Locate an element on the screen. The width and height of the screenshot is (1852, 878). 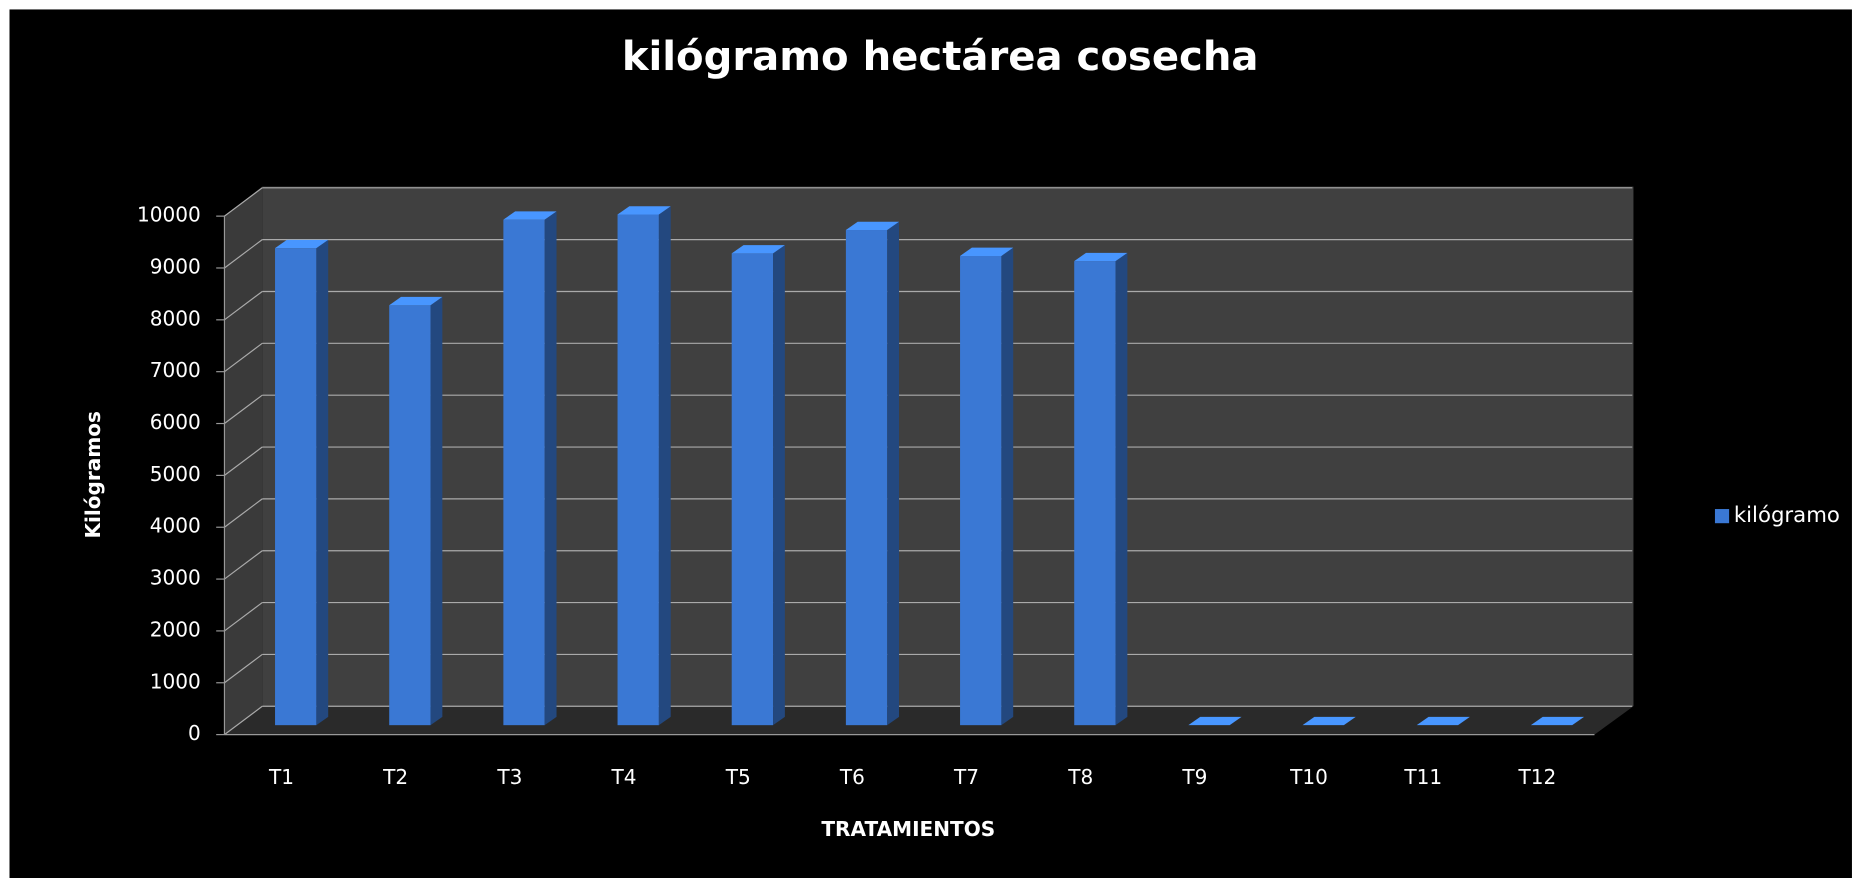
floor is located at coordinates (929, 720).